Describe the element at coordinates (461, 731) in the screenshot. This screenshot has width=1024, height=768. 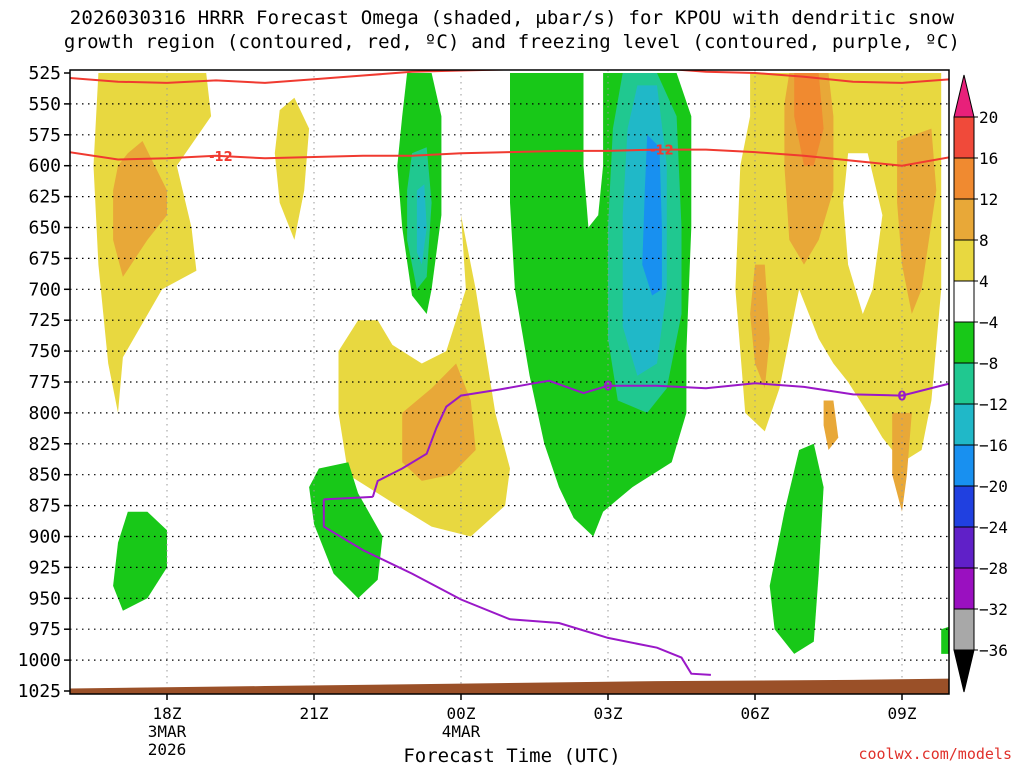
I see `x-tick-label-00Z-1: 4MAR` at that location.